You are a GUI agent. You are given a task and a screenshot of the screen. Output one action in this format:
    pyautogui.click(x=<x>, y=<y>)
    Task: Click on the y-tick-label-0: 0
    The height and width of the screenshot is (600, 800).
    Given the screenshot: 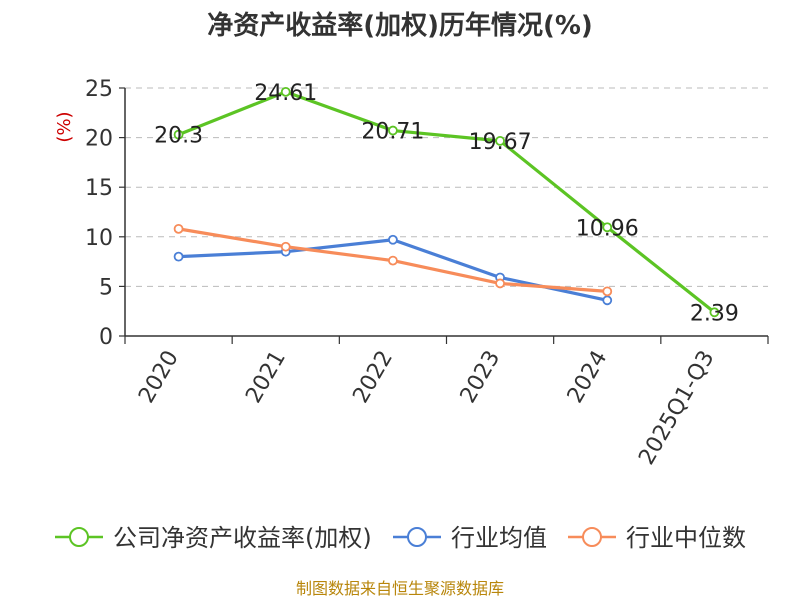 What is the action you would take?
    pyautogui.click(x=106, y=337)
    